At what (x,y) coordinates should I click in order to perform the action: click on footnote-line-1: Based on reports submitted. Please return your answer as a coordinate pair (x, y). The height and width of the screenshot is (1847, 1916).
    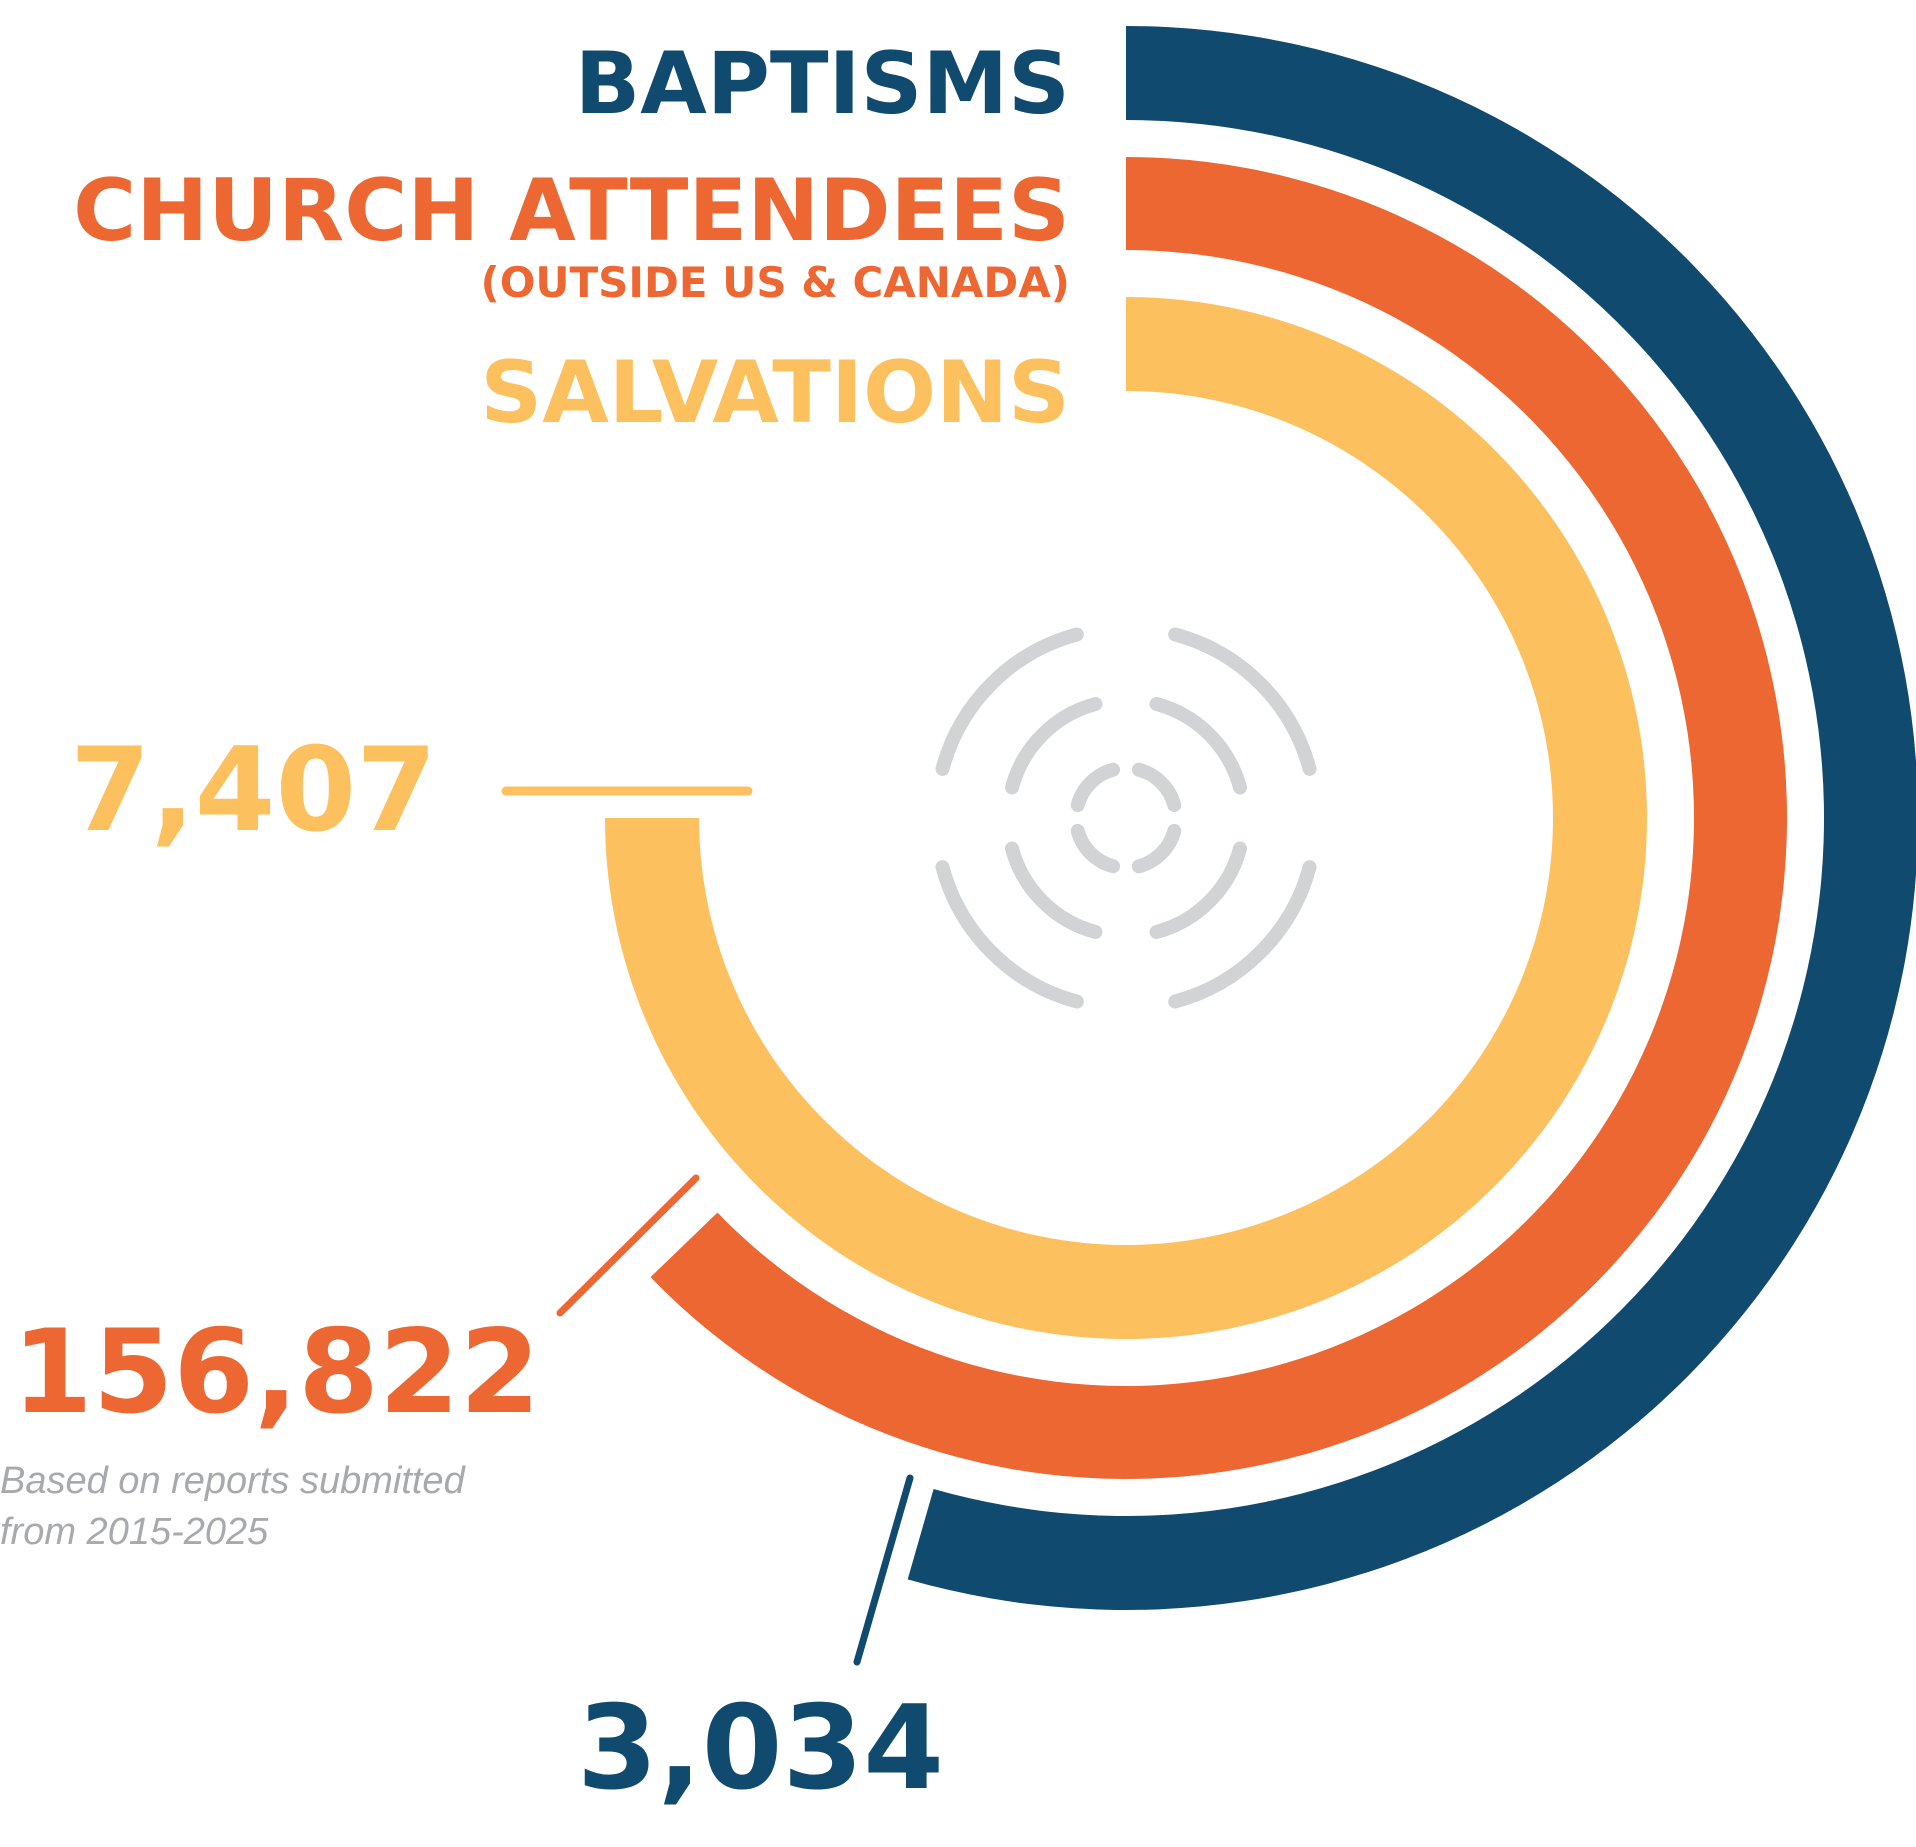
    Looking at the image, I should click on (233, 1481).